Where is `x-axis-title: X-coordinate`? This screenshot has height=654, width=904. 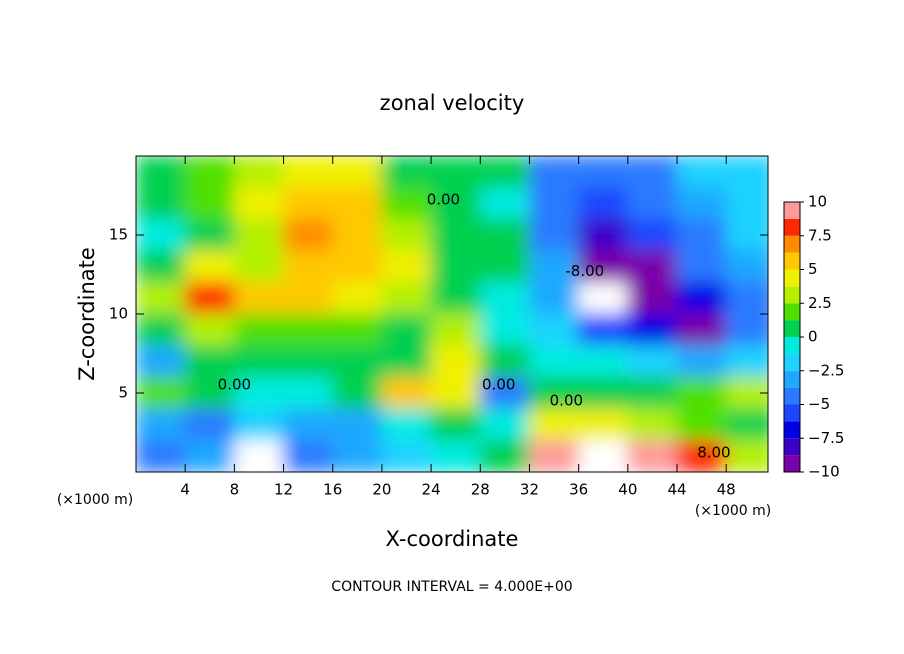
x-axis-title: X-coordinate is located at coordinates (452, 539).